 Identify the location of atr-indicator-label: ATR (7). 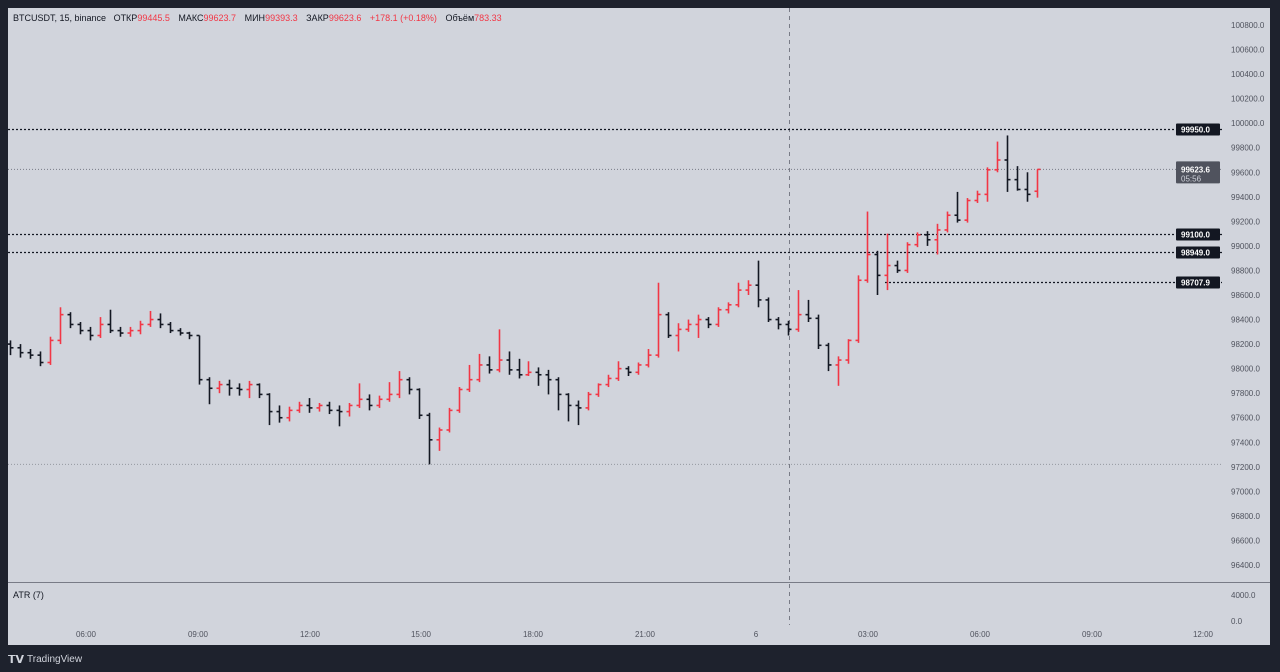
(28, 595).